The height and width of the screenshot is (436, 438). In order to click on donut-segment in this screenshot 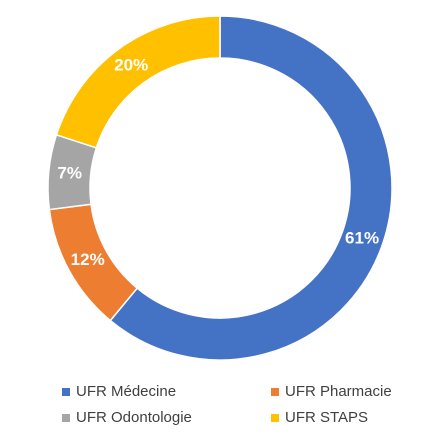, I will do `click(138, 82)`.